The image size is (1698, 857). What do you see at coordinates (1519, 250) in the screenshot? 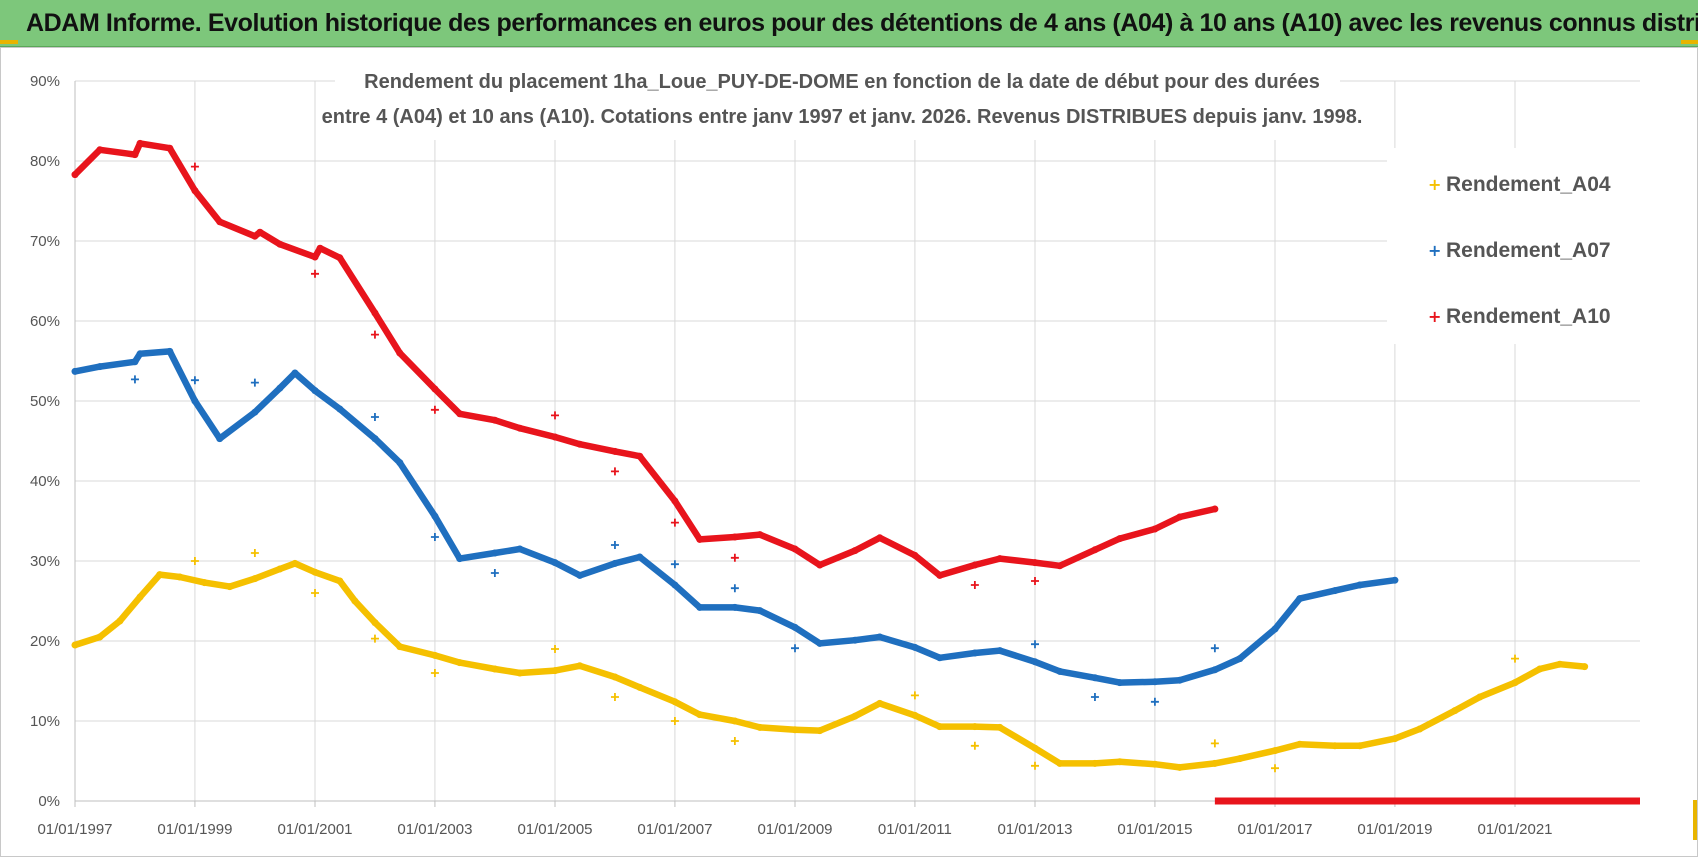
I see `legend-entry-a07: + Rendement_A07` at bounding box center [1519, 250].